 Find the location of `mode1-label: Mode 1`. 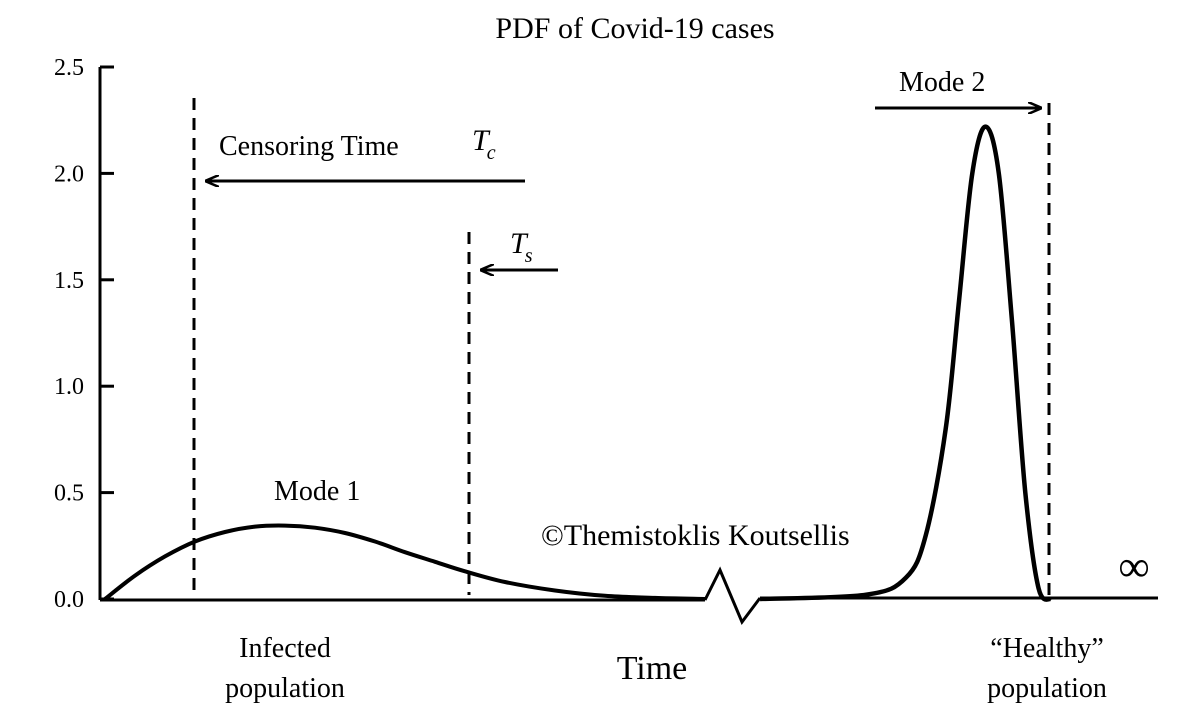

mode1-label: Mode 1 is located at coordinates (317, 491).